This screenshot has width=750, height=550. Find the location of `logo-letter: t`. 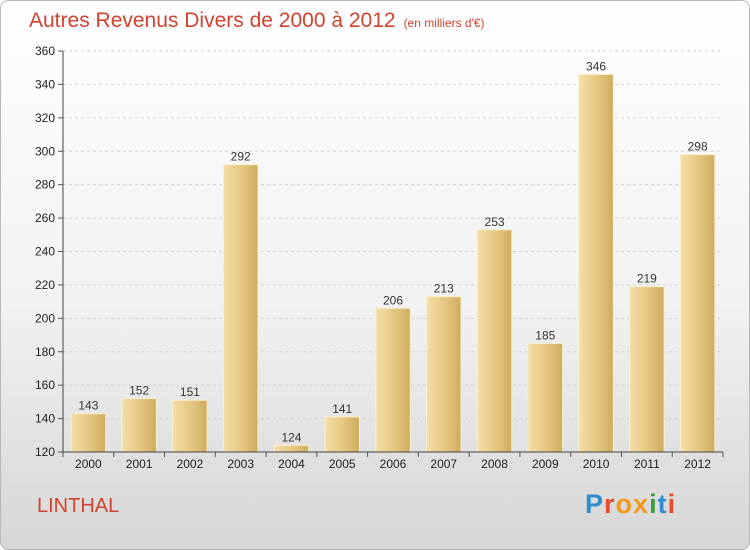

logo-letter: t is located at coordinates (662, 504).